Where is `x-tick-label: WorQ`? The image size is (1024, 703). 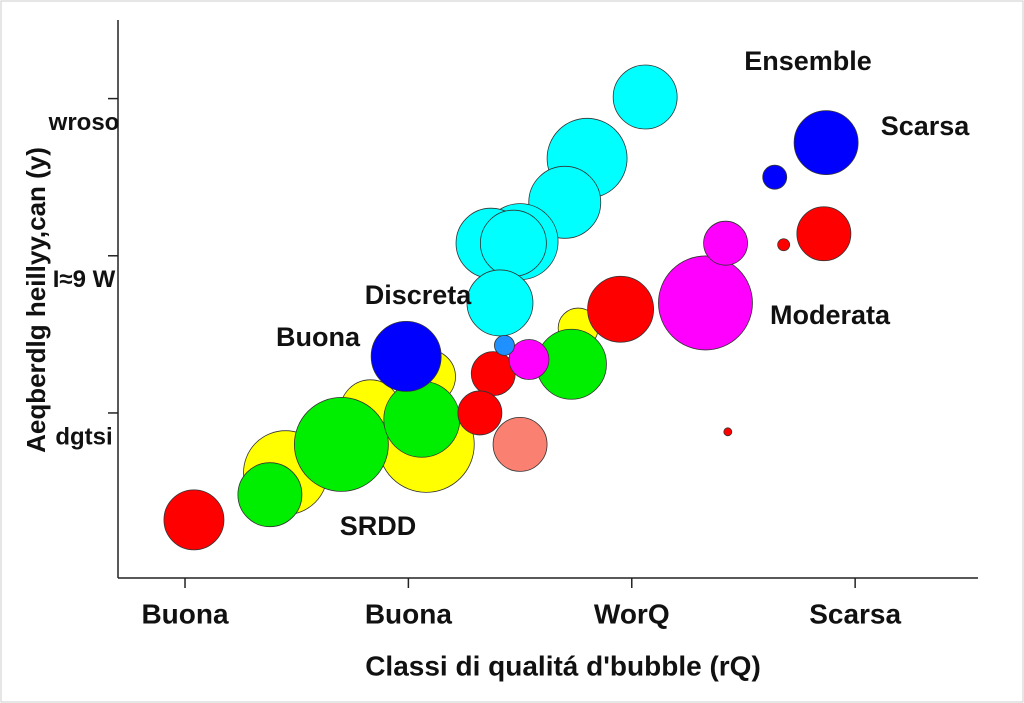 x-tick-label: WorQ is located at coordinates (632, 613).